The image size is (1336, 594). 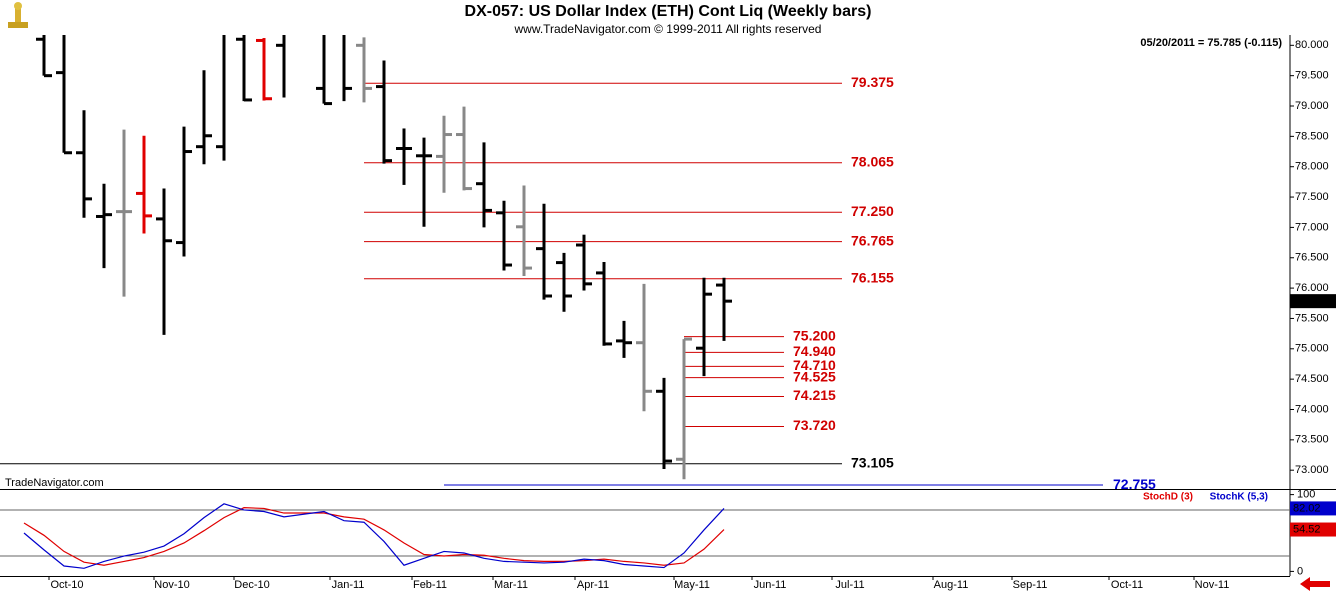 I want to click on x-tick-label: Jun-11, so click(x=770, y=585).